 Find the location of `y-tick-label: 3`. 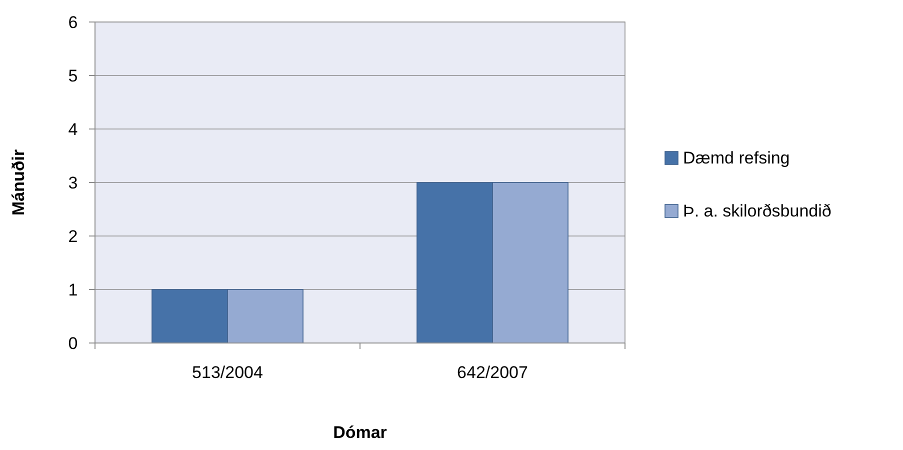

y-tick-label: 3 is located at coordinates (73, 182).